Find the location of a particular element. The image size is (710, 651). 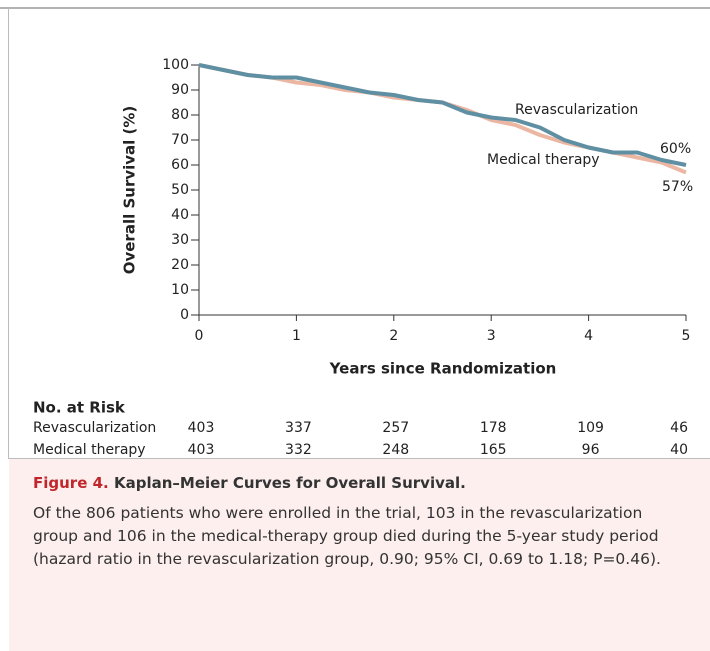

at-risk-count: 337 is located at coordinates (298, 428).